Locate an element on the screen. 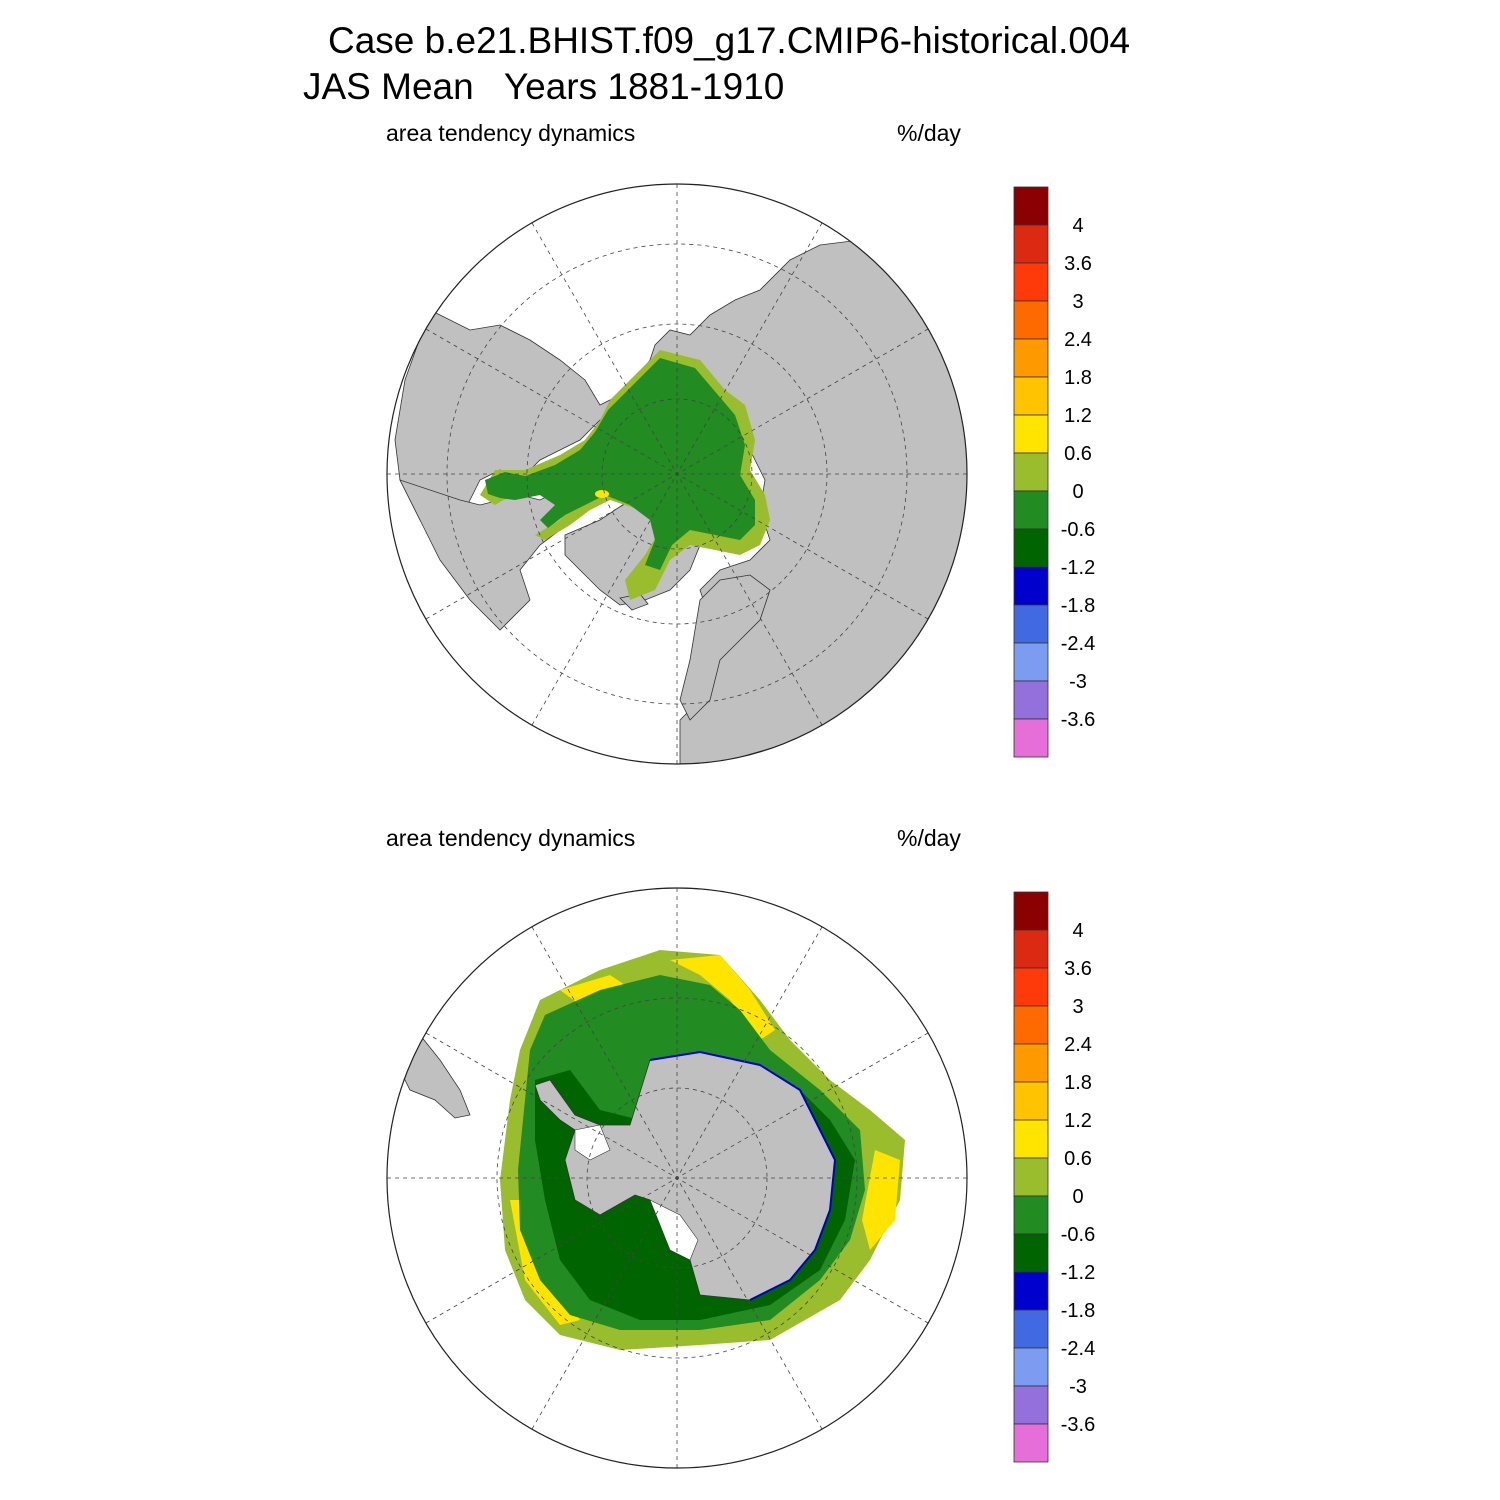  north-panel-variable-label: area tendency dynamics is located at coordinates (511, 133).